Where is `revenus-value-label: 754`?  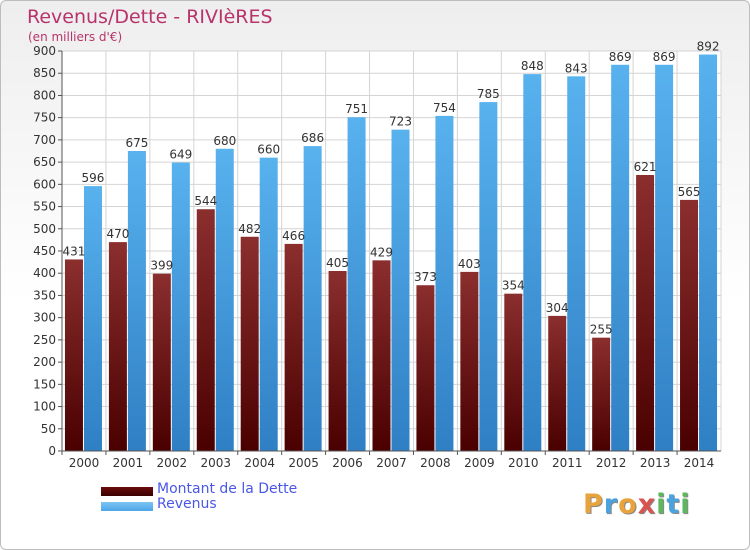 revenus-value-label: 754 is located at coordinates (444, 108).